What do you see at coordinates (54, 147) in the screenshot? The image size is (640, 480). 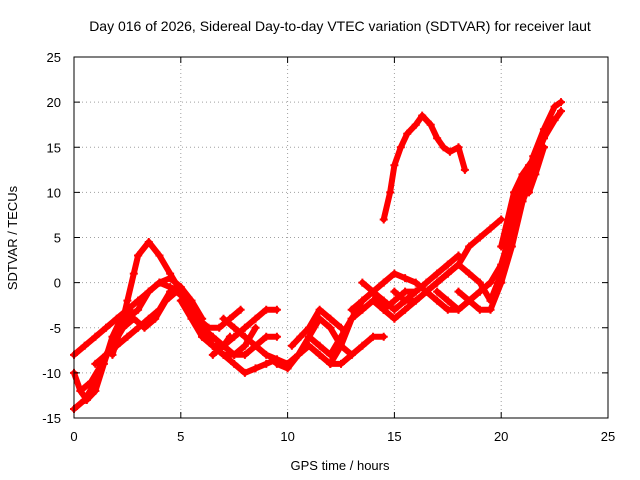 I see `y-tick-label: 15` at bounding box center [54, 147].